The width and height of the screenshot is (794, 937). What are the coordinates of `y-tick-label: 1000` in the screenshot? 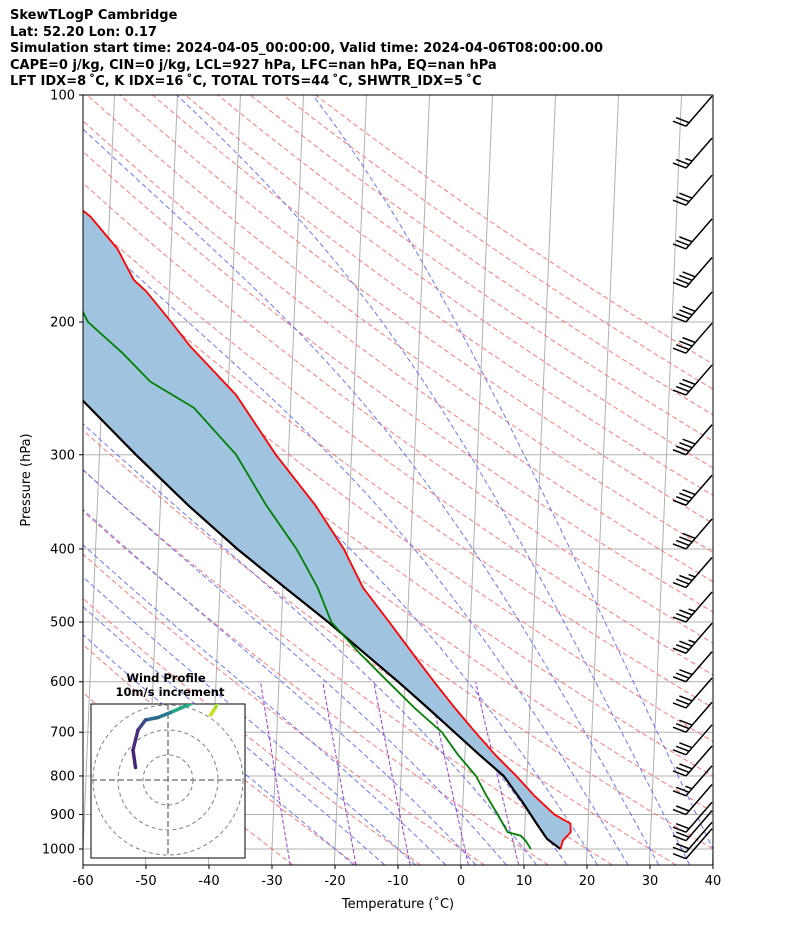 It's located at (58, 850).